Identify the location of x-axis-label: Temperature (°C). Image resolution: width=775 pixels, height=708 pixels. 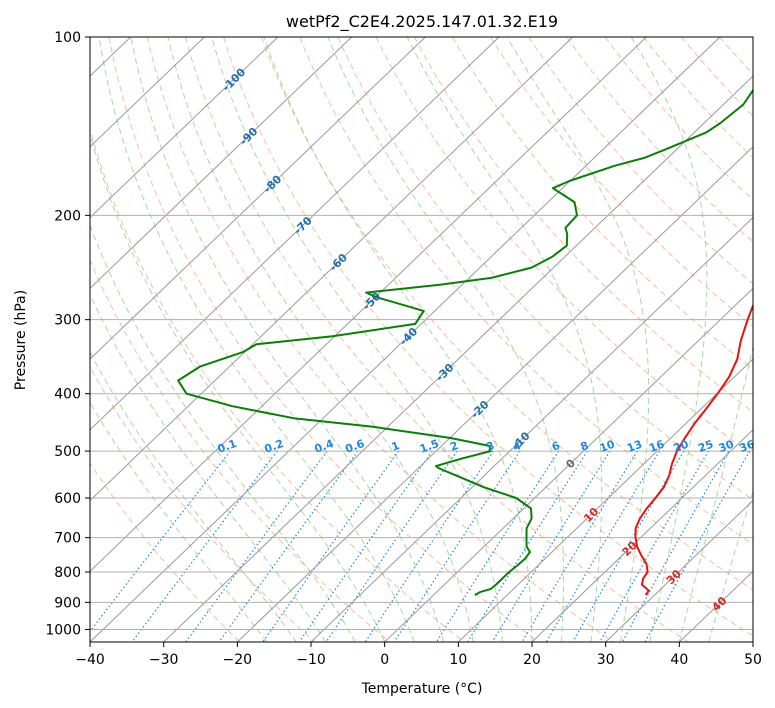
(422, 689).